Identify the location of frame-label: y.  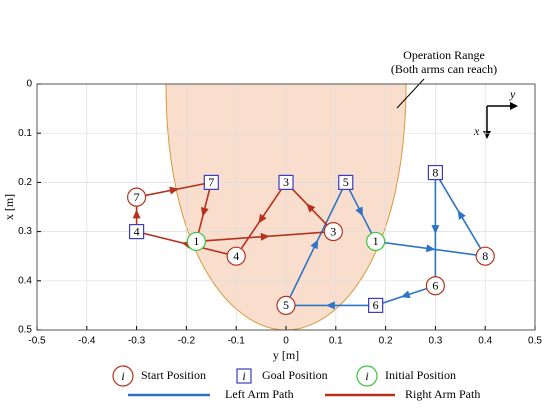
(512, 94).